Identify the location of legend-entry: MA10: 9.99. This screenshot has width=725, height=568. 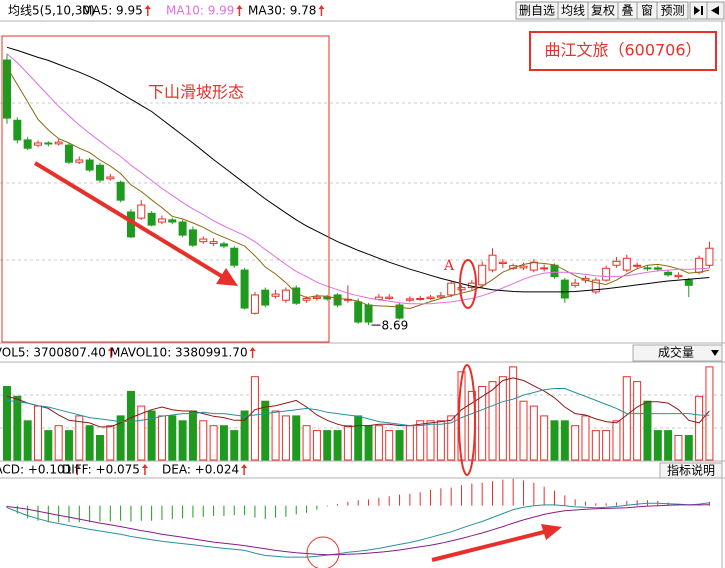
(200, 11).